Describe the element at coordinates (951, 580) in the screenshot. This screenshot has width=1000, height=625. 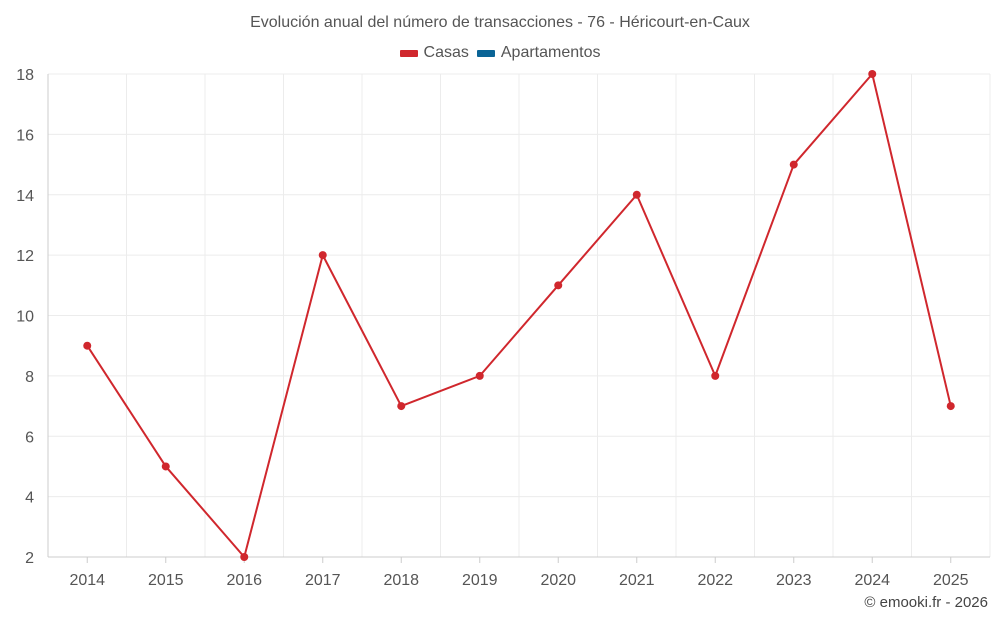
I see `x-tick-label: 2025` at that location.